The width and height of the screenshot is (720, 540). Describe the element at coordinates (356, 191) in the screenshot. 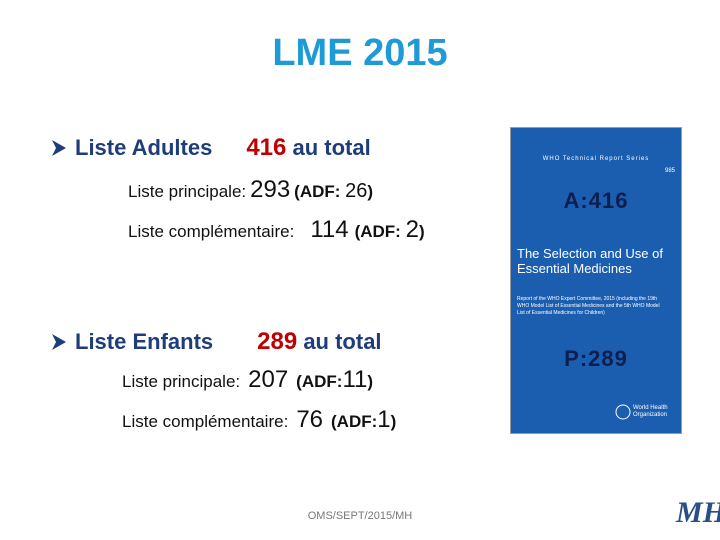

I see `adf-count: 26` at that location.